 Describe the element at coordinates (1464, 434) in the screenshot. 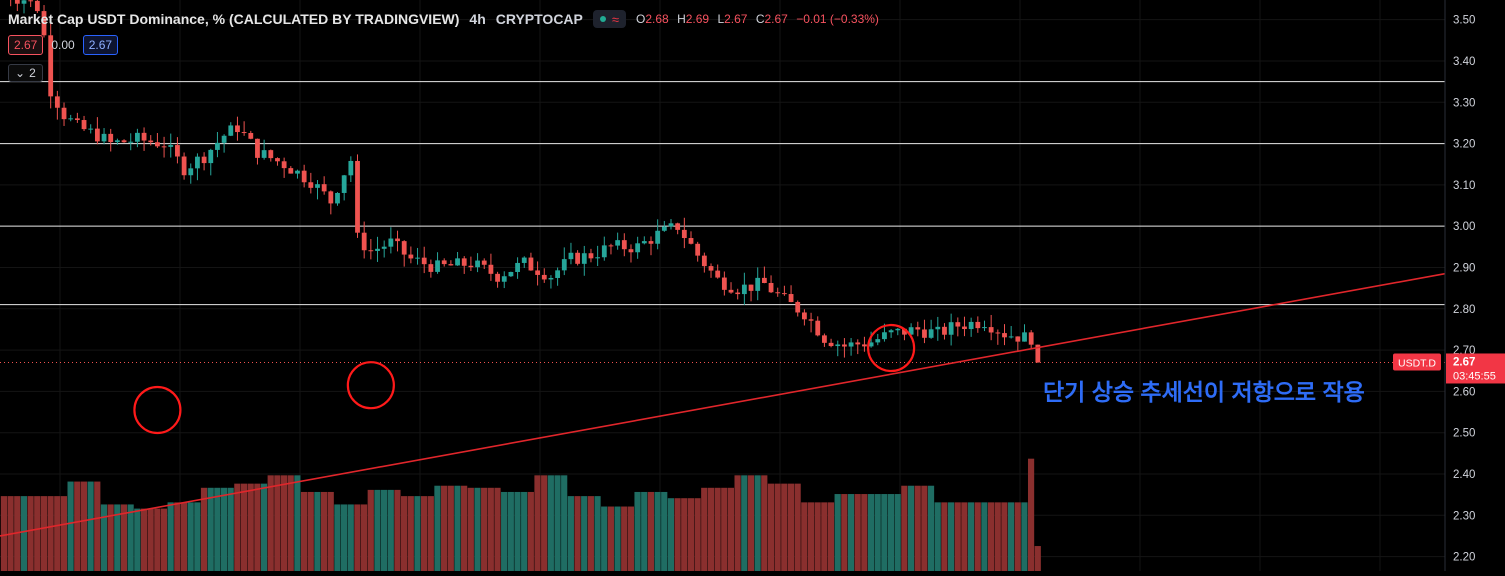

I see `y-tick-label: 2.50` at that location.